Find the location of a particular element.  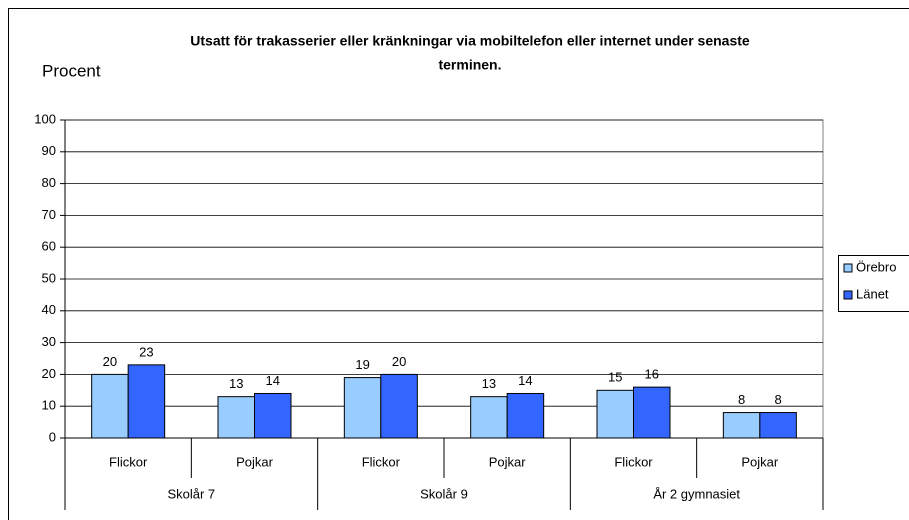

y-tick-label: 100 is located at coordinates (45, 118).